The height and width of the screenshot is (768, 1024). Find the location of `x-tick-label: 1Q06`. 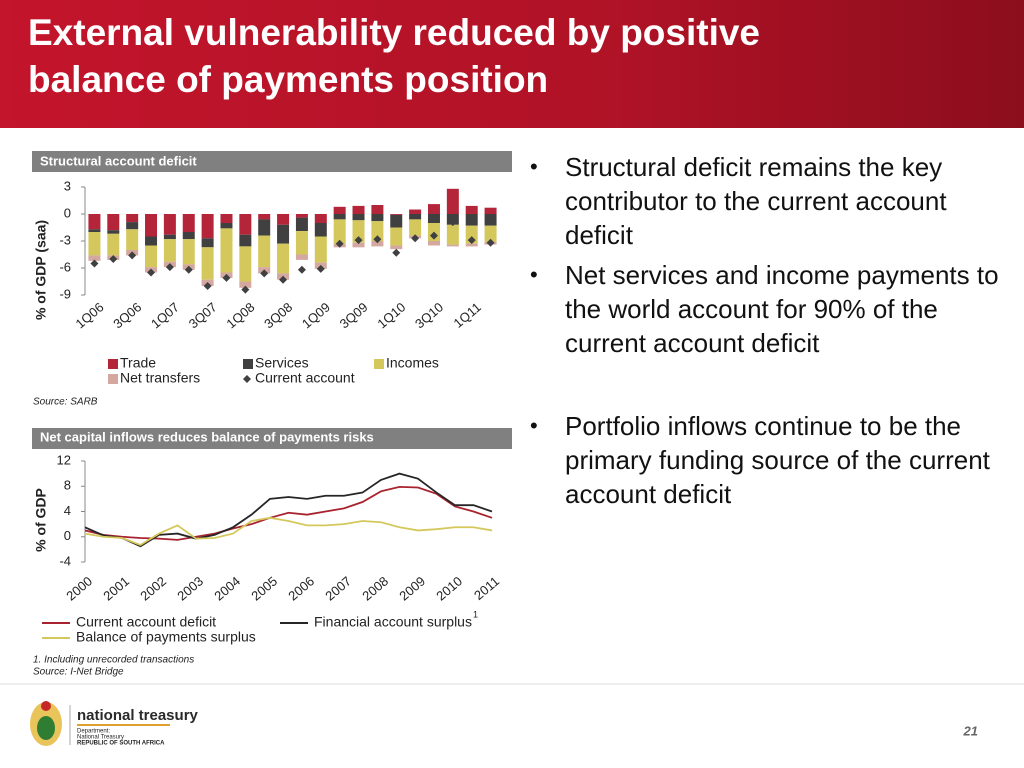

x-tick-label: 1Q06 is located at coordinates (90, 315).